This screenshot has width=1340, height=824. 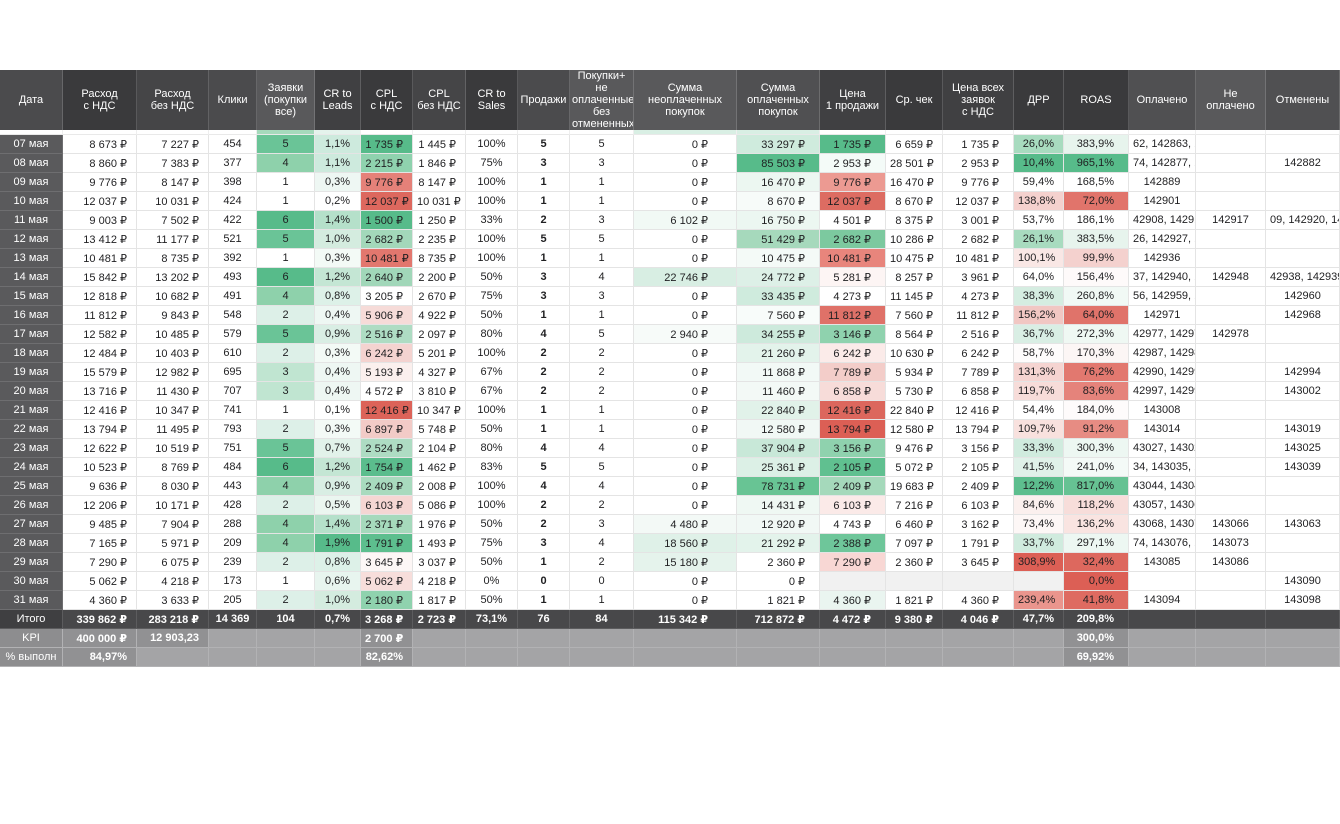 What do you see at coordinates (685, 277) in the screenshot?
I see `cell-sum_unpaid: 22 746 ₽` at bounding box center [685, 277].